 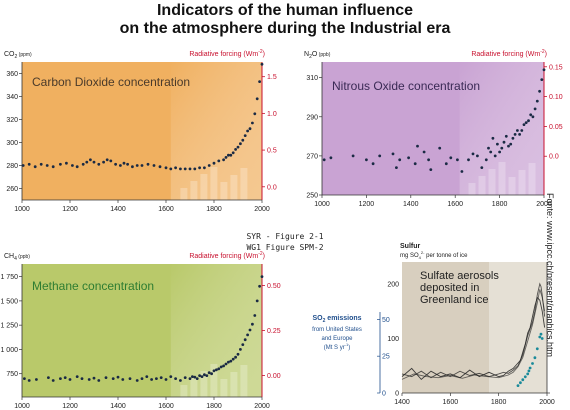 I want to click on n2o-y2-label-sup: -2, so click(x=542, y=52).